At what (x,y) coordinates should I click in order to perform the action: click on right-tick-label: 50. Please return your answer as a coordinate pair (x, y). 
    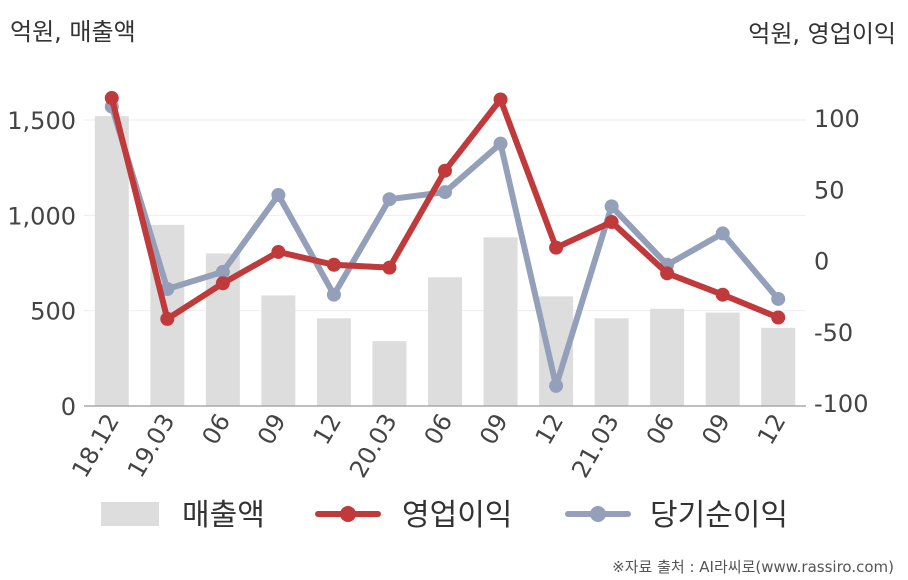
    Looking at the image, I should click on (829, 190).